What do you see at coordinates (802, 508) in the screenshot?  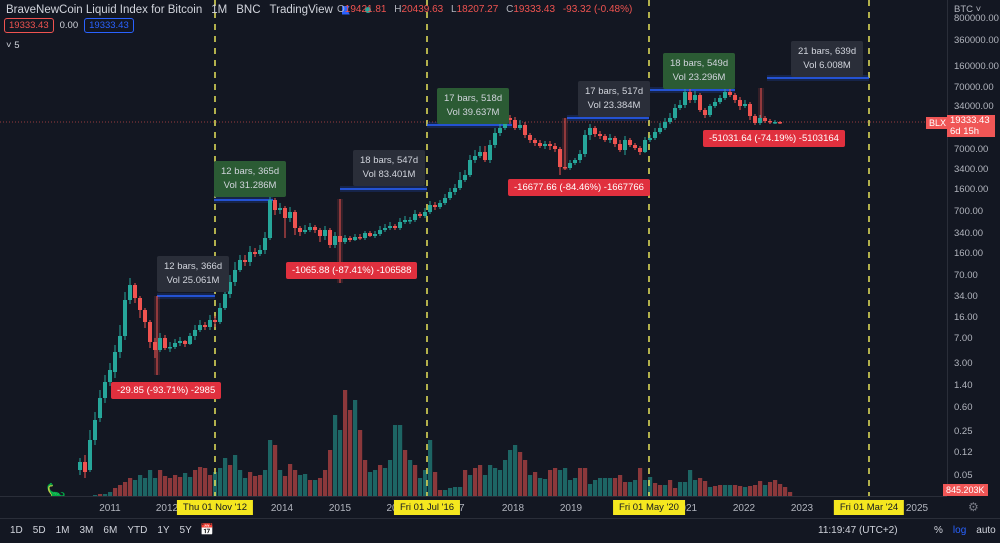 I see `time-axis-label: 2023` at bounding box center [802, 508].